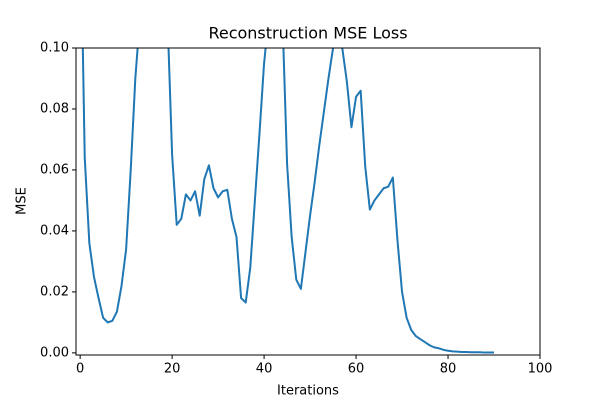 The height and width of the screenshot is (404, 600). I want to click on y-tick-label: 0.08, so click(54, 108).